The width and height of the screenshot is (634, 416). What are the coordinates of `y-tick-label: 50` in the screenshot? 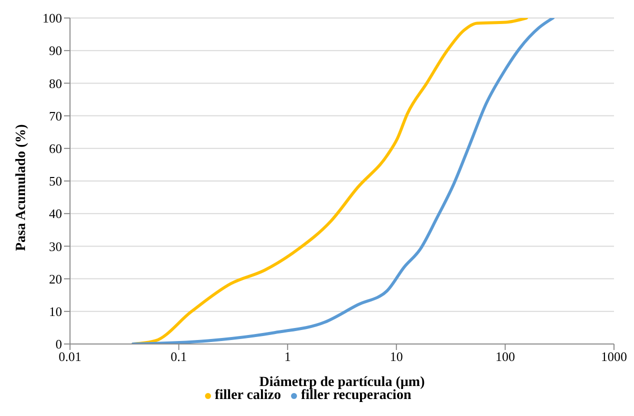 It's located at (55, 181).